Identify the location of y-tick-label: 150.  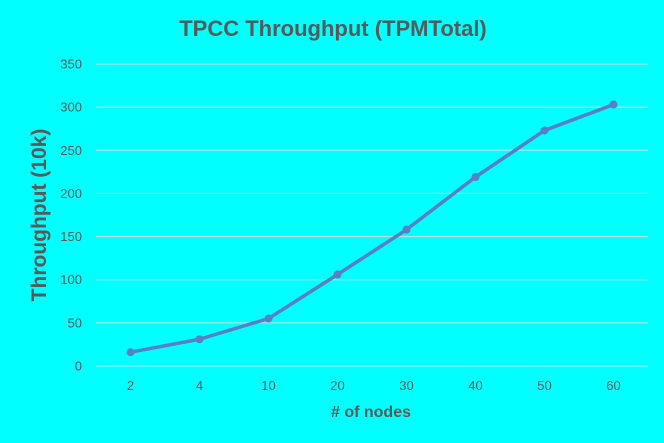
(71, 236).